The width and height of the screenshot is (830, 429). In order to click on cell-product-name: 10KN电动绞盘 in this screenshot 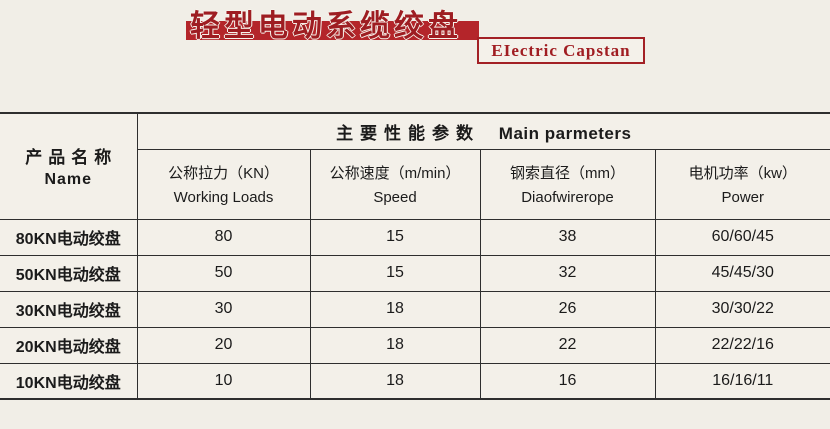, I will do `click(69, 381)`.